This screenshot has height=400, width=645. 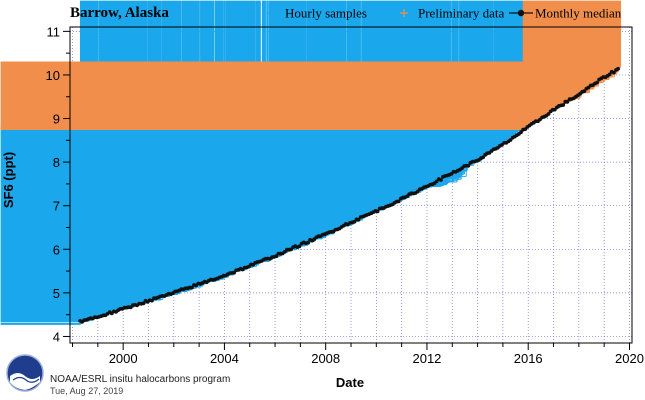 I want to click on x-tick-label: 2020, so click(x=629, y=358).